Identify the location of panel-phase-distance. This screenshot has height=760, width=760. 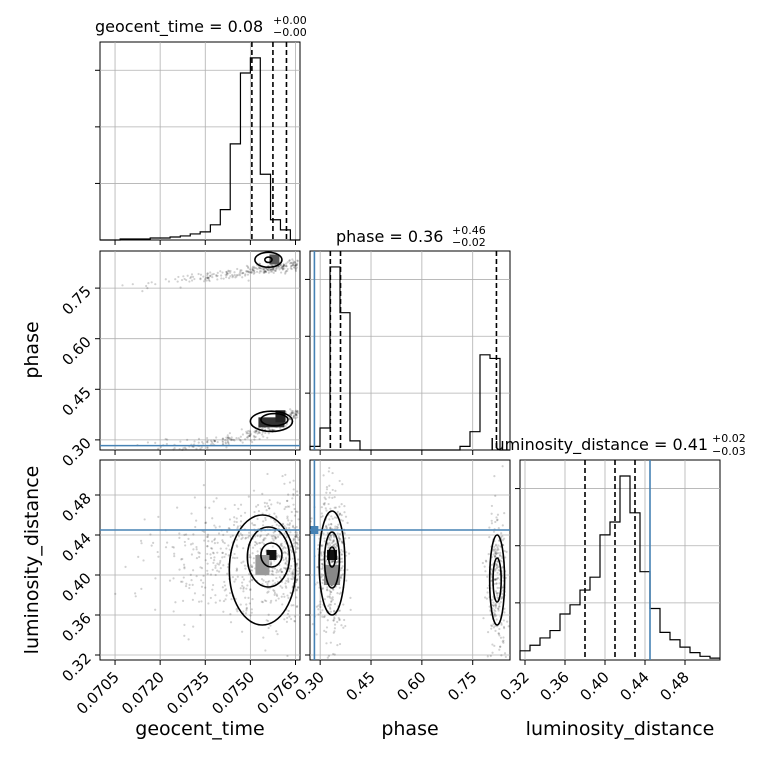
(410, 560).